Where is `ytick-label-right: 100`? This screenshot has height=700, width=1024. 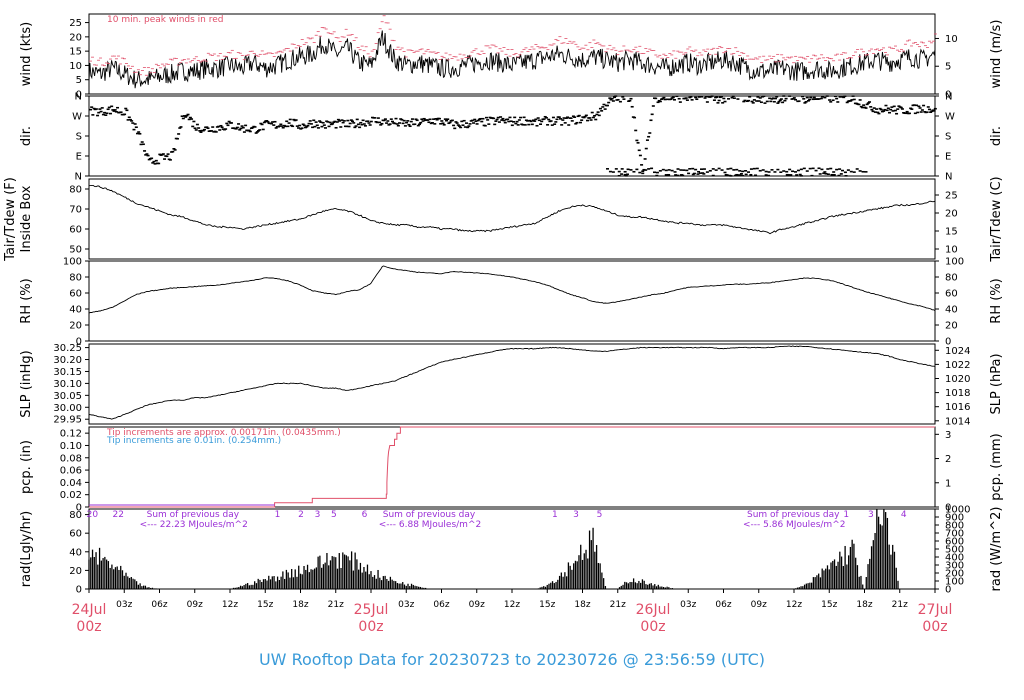 ytick-label-right: 100 is located at coordinates (954, 582).